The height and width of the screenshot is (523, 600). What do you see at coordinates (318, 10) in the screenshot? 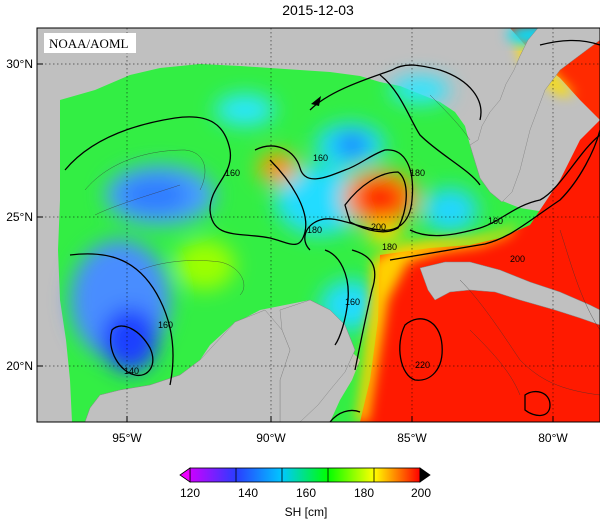
I see `map-title: 2015-12-03` at bounding box center [318, 10].